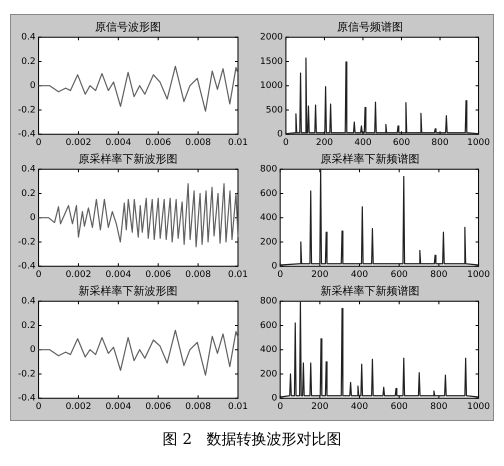 Image resolution: width=504 pixels, height=466 pixels. Describe the element at coordinates (370, 27) in the screenshot. I see `chart-title: 原信号频谱图` at that location.